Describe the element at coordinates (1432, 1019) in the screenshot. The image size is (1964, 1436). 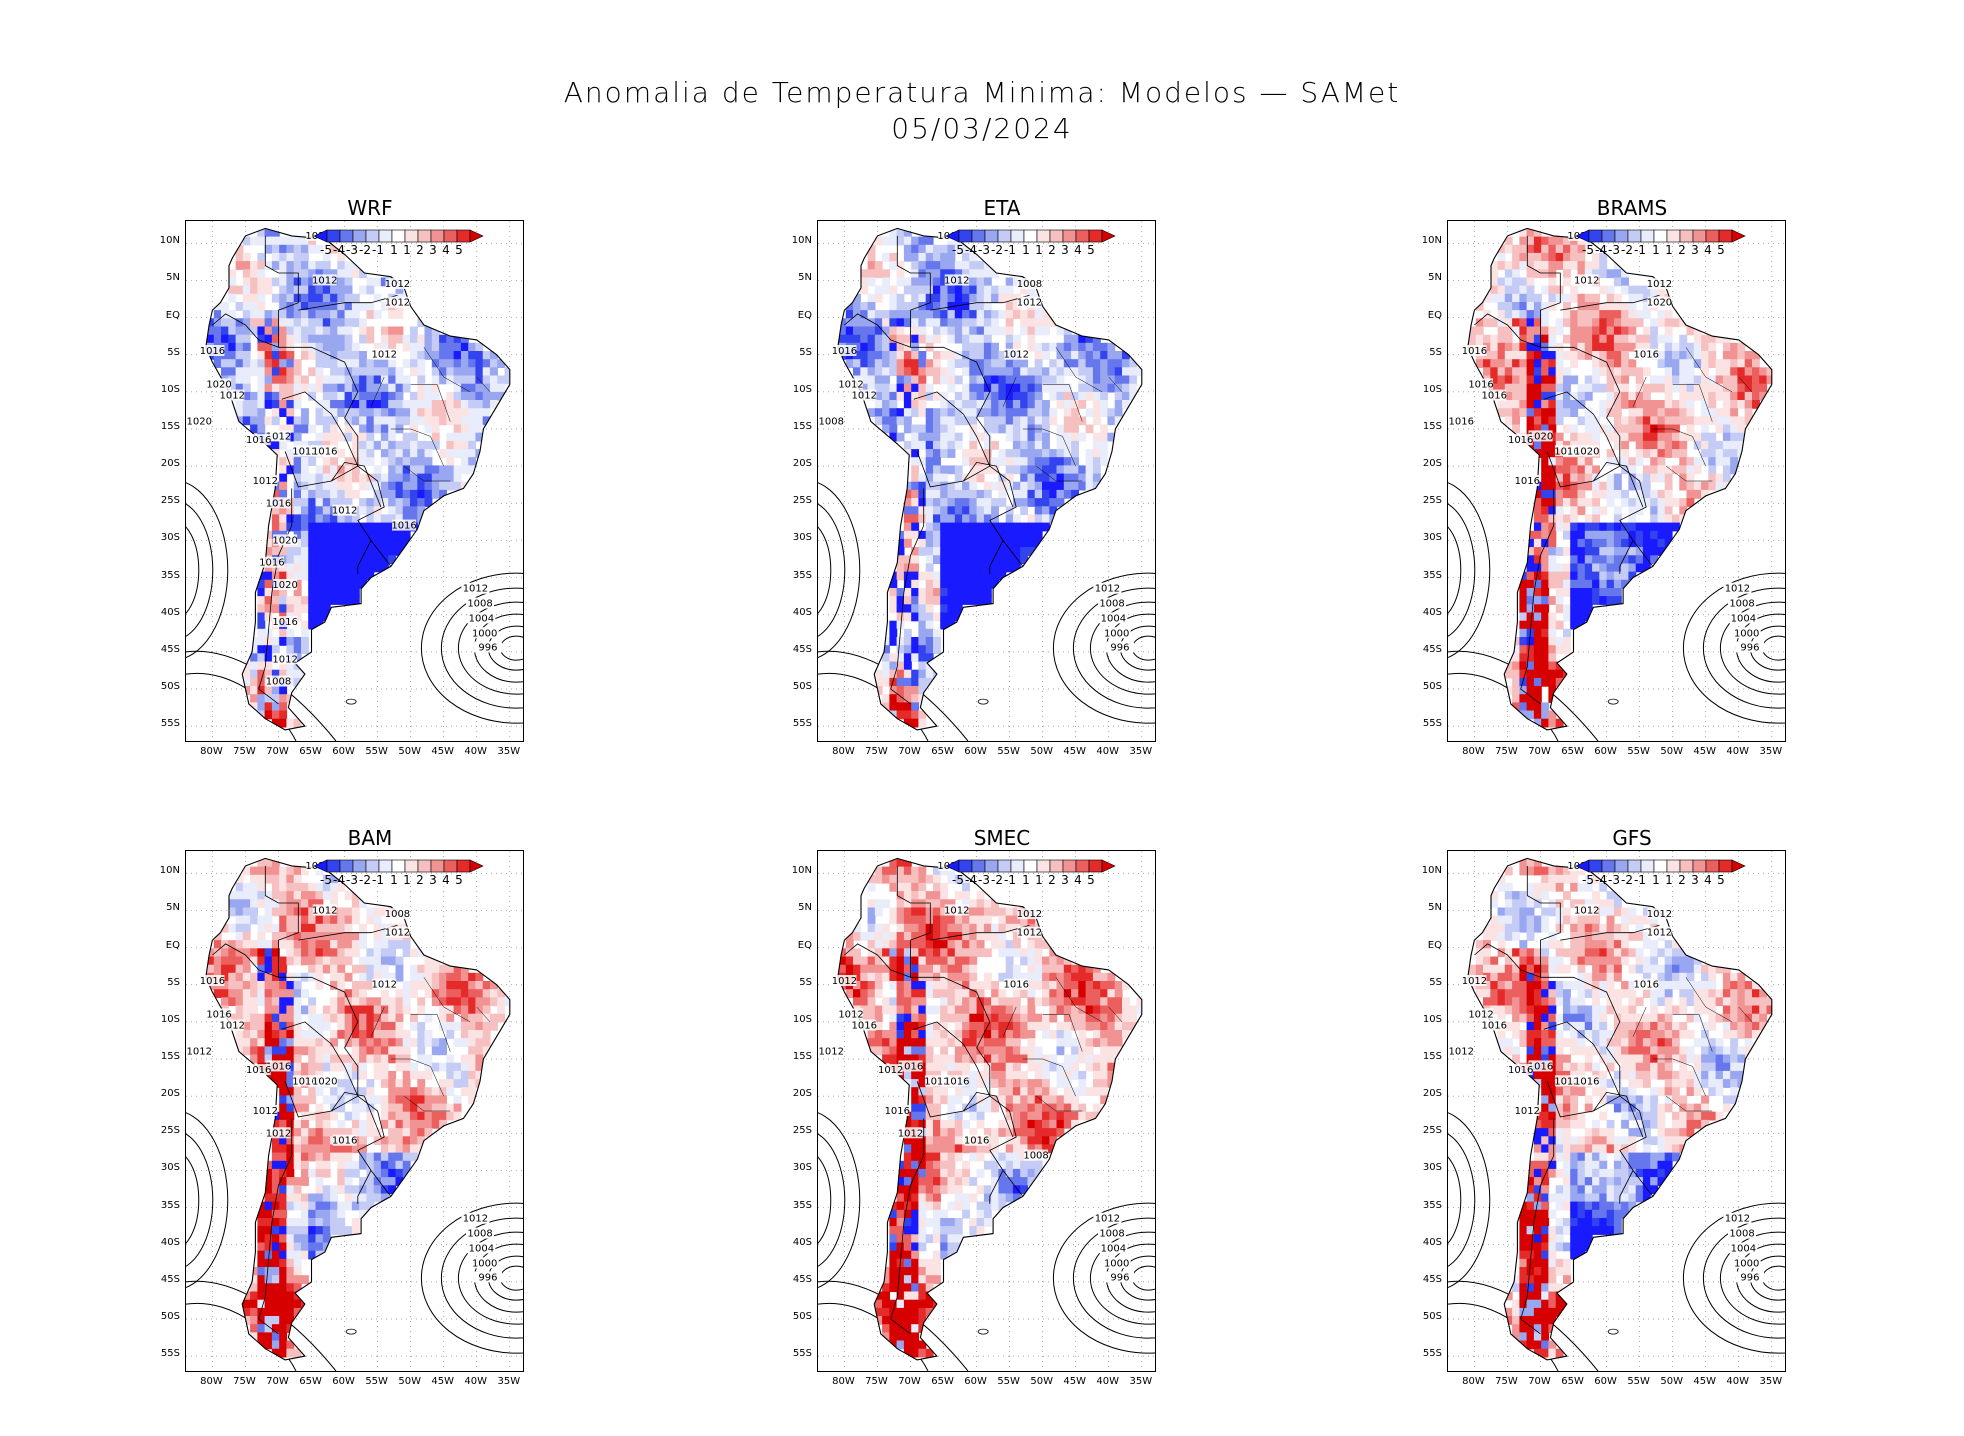
I see `y-tick-label: 10S` at that location.